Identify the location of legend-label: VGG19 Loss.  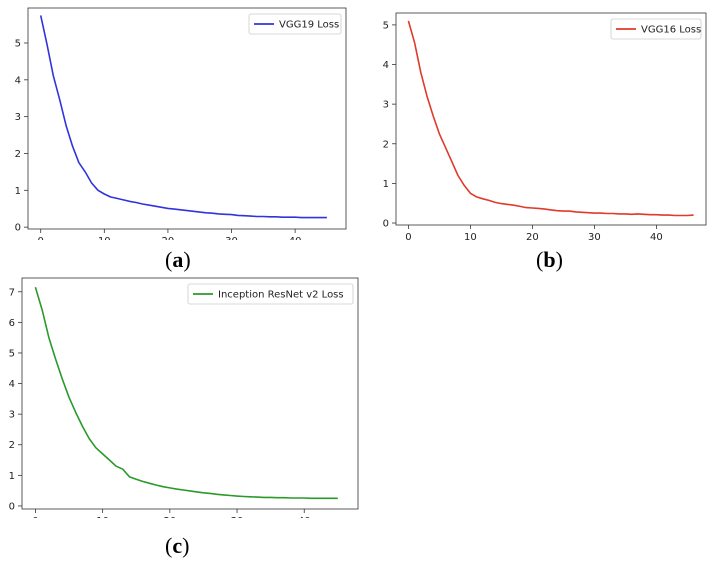
(309, 25).